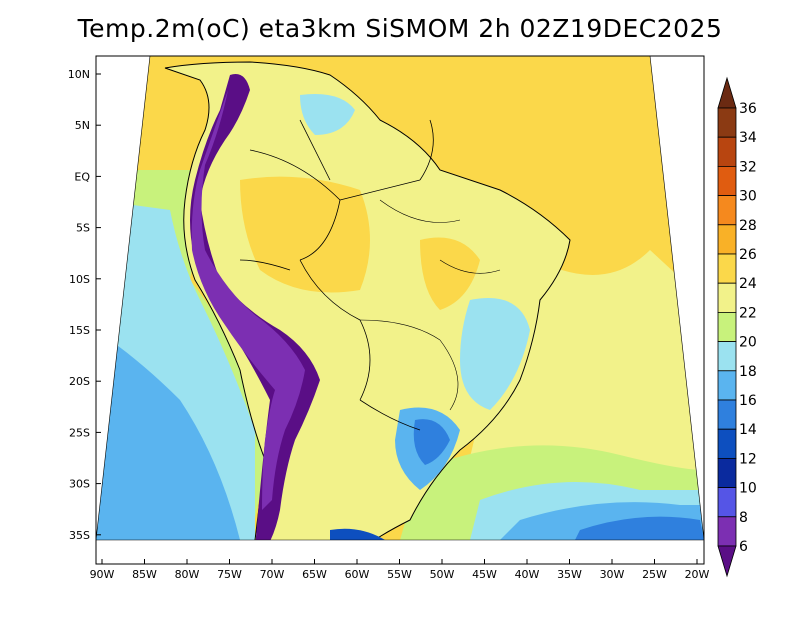 This screenshot has width=800, height=618. Describe the element at coordinates (82, 125) in the screenshot. I see `lat-label: 5N` at that location.